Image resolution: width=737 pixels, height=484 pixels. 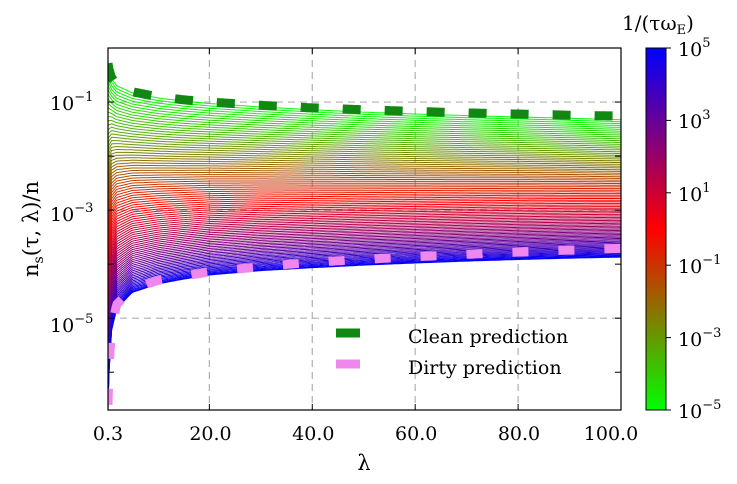 What do you see at coordinates (519, 434) in the screenshot?
I see `x-tick-label: 80.0` at bounding box center [519, 434].